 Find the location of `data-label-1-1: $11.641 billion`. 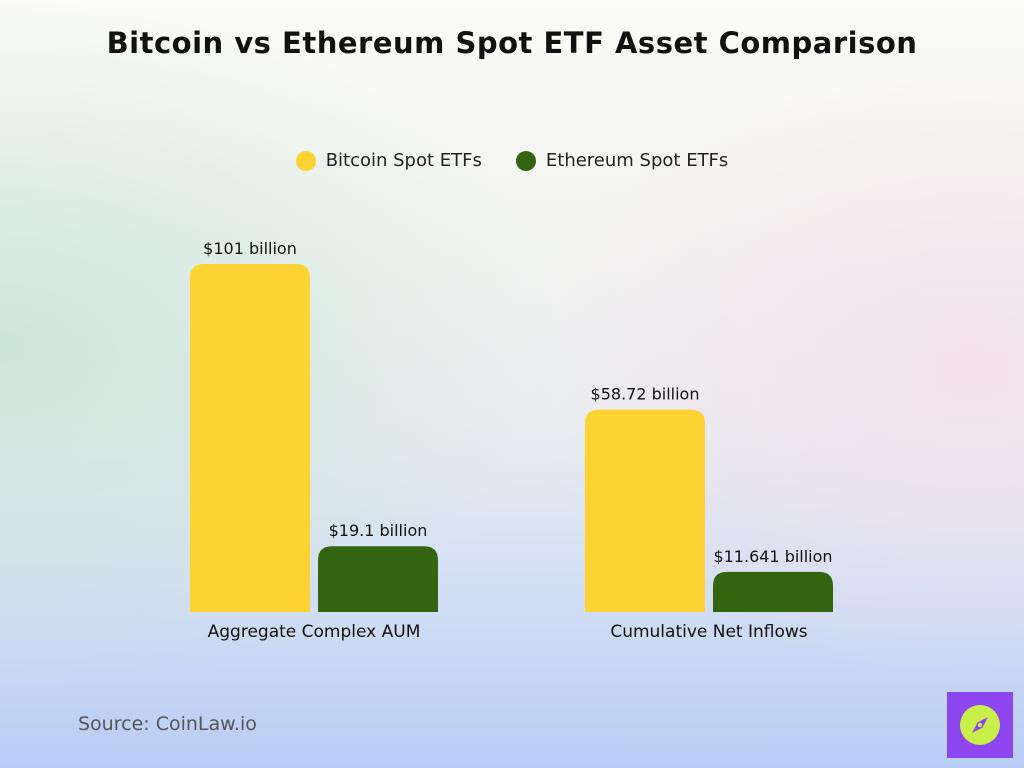

data-label-1-1: $11.641 billion is located at coordinates (772, 556).